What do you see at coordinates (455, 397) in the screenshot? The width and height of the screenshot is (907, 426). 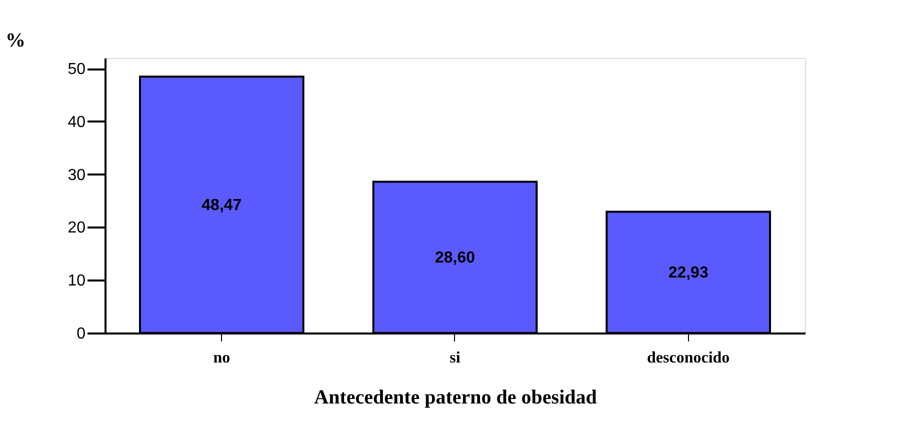 I see `x-axis-title: Antecedente paterno de obesidad` at bounding box center [455, 397].